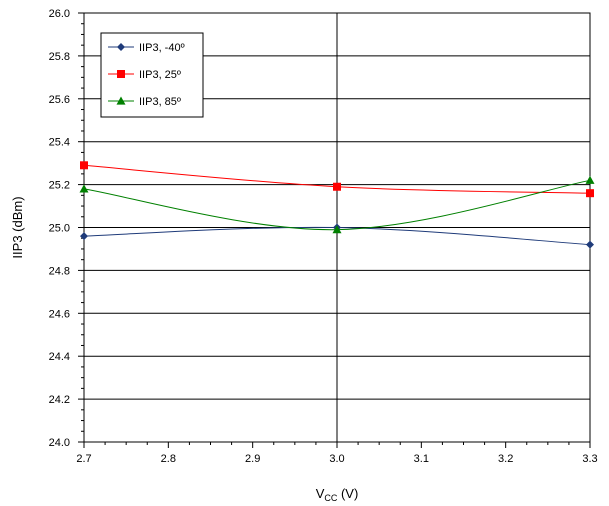  I want to click on legend-item-1-label: IIP3, -40º, so click(162, 48).